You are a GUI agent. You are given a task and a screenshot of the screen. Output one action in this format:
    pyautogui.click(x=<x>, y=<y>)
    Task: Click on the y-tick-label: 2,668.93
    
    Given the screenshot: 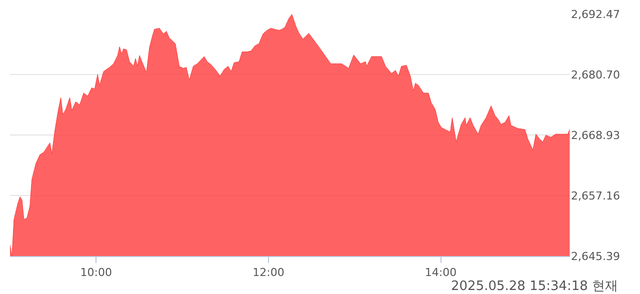 What is the action you would take?
    pyautogui.click(x=595, y=135)
    